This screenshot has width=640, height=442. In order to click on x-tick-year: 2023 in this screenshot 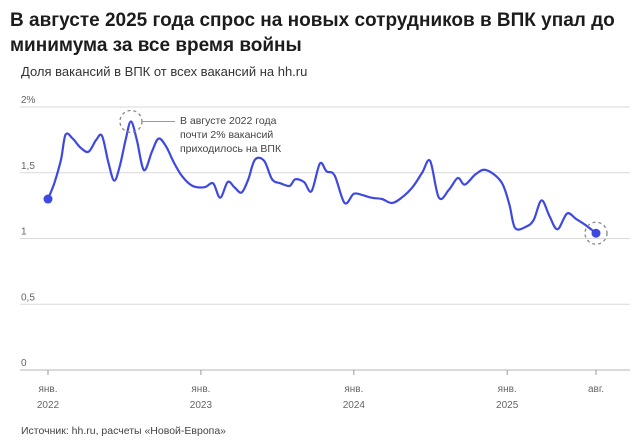, I will do `click(201, 405)`.